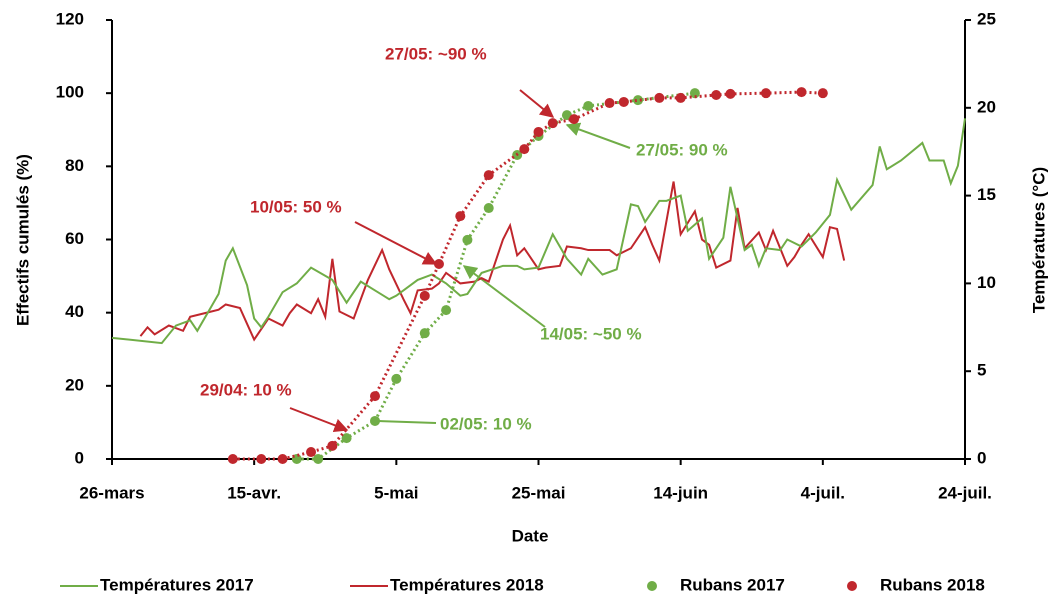  I want to click on x-tick-label: 26-mars, so click(111, 492).